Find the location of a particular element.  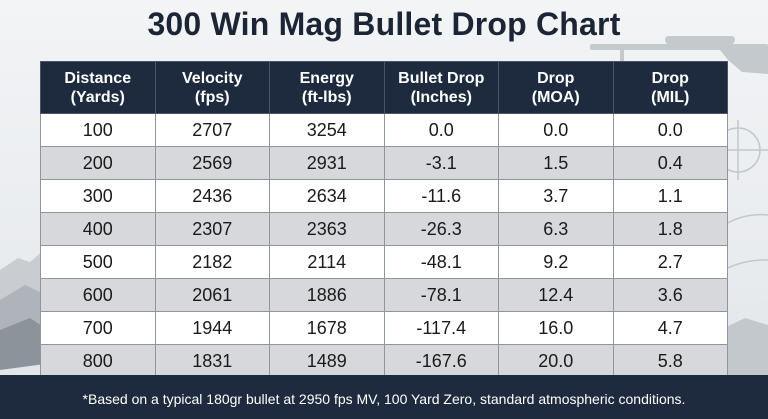

column-header-label: Energy is located at coordinates (326, 78).